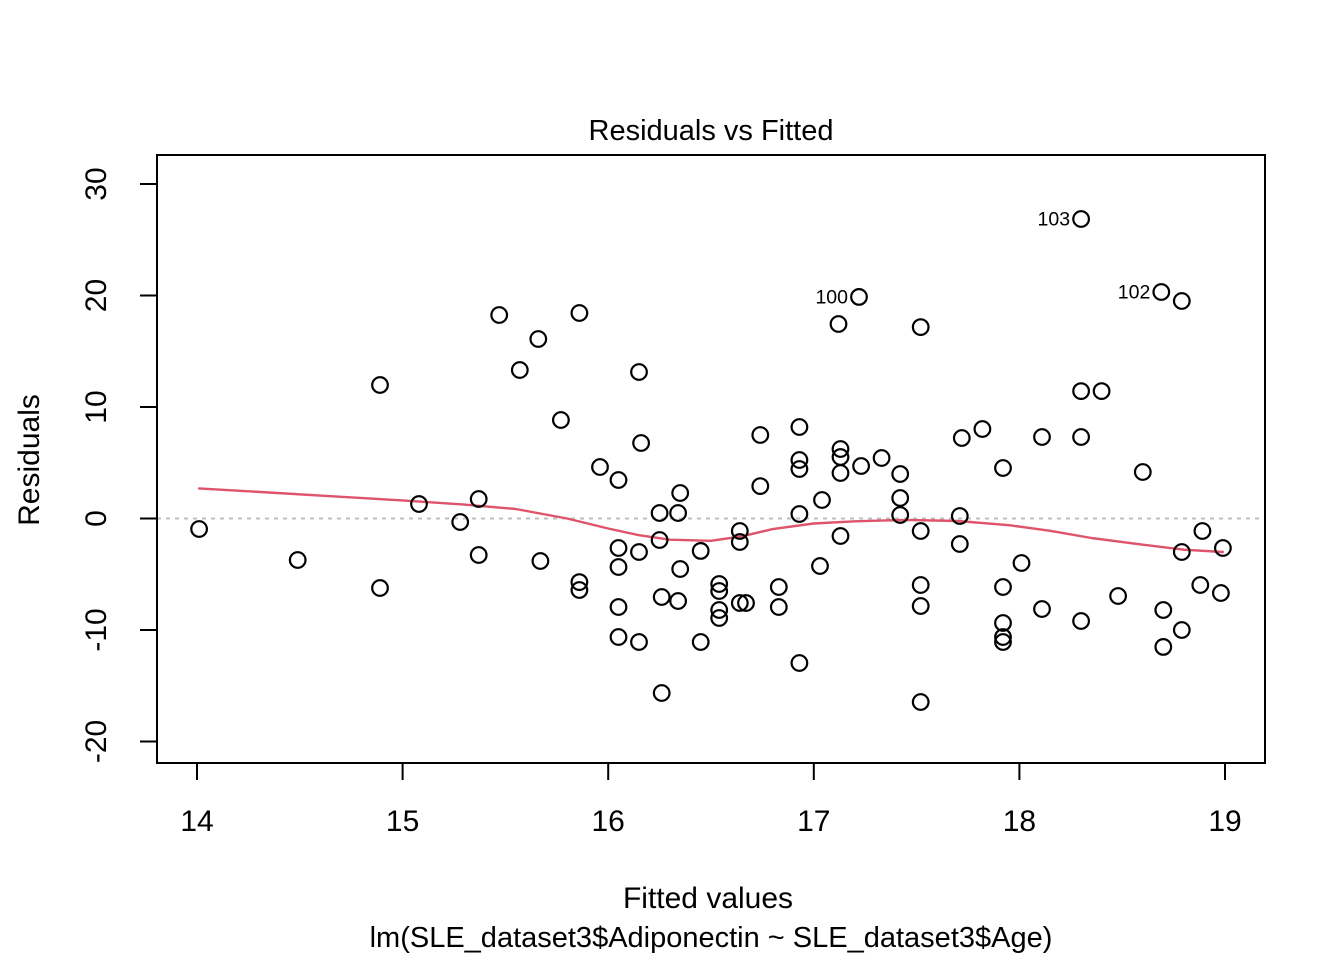  Describe the element at coordinates (1019, 821) in the screenshot. I see `x-axis-tick-label: 18` at that location.